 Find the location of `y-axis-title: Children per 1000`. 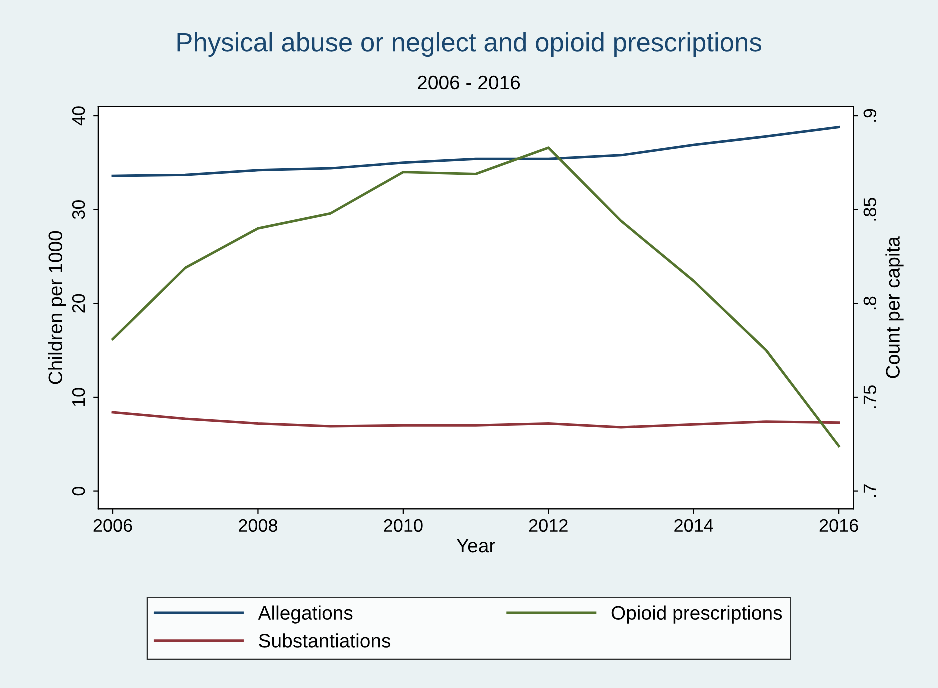

y-axis-title: Children per 1000 is located at coordinates (57, 307).